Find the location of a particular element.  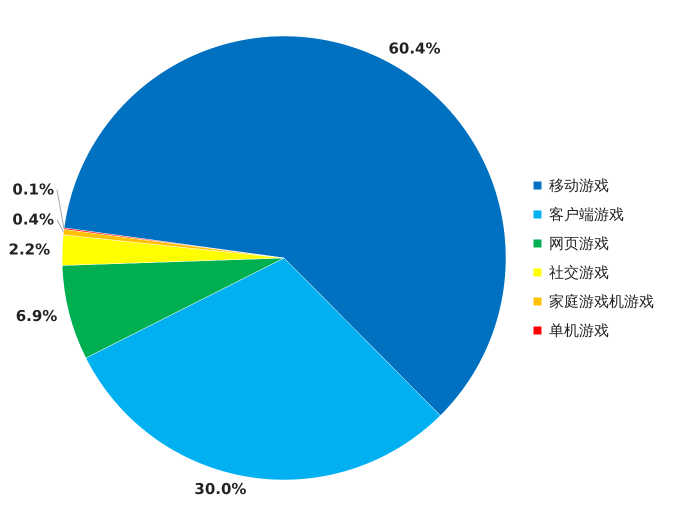

legend-label: 社交游戏 is located at coordinates (579, 273).